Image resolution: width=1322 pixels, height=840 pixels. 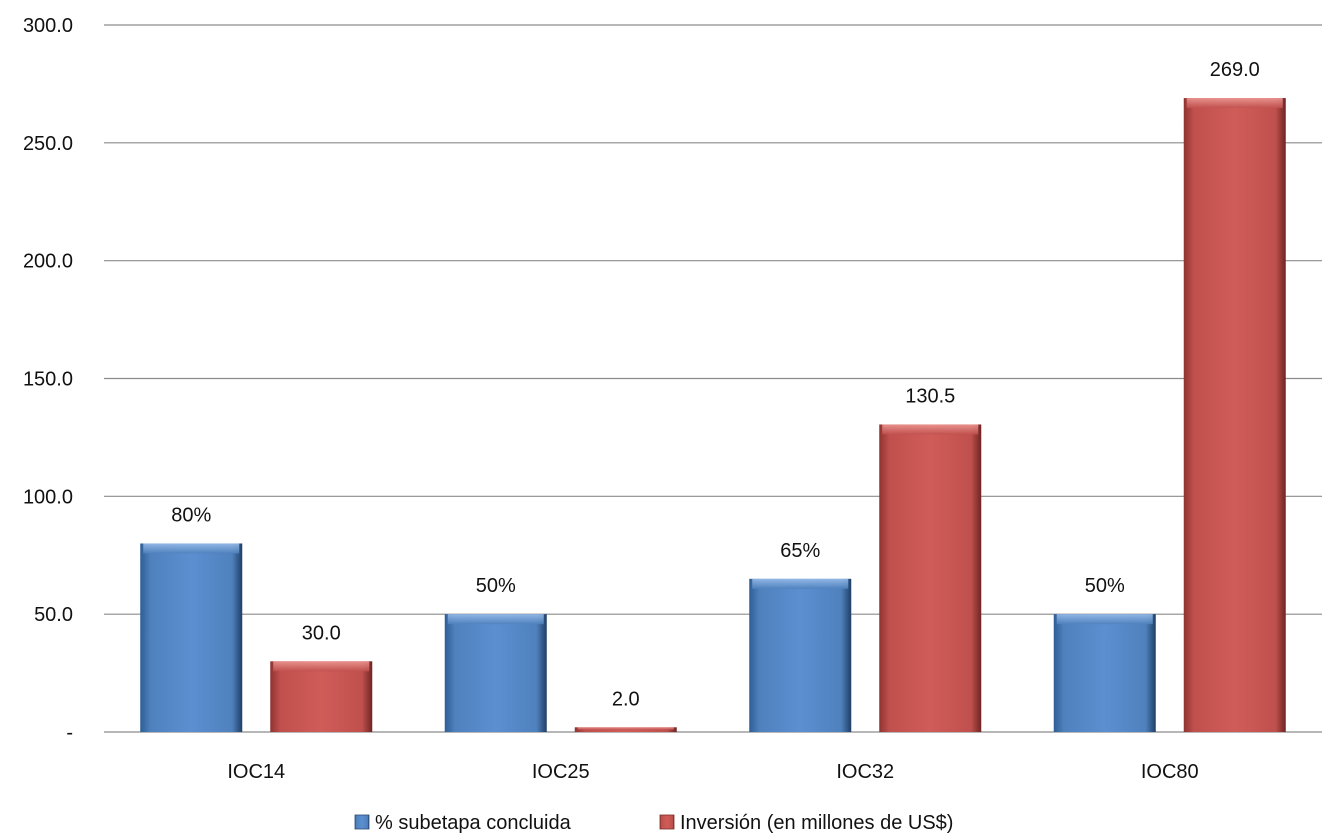 I want to click on data-label: 130.5, so click(x=930, y=396).